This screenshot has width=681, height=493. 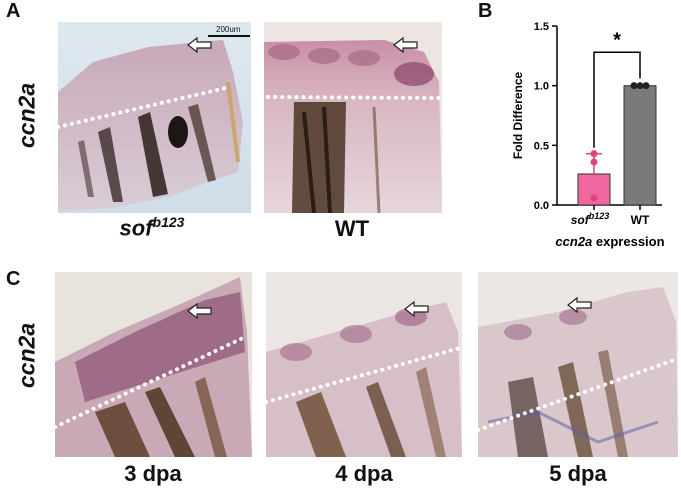 What do you see at coordinates (599, 216) in the screenshot?
I see `x-tick-label-sup: b123` at bounding box center [599, 216].